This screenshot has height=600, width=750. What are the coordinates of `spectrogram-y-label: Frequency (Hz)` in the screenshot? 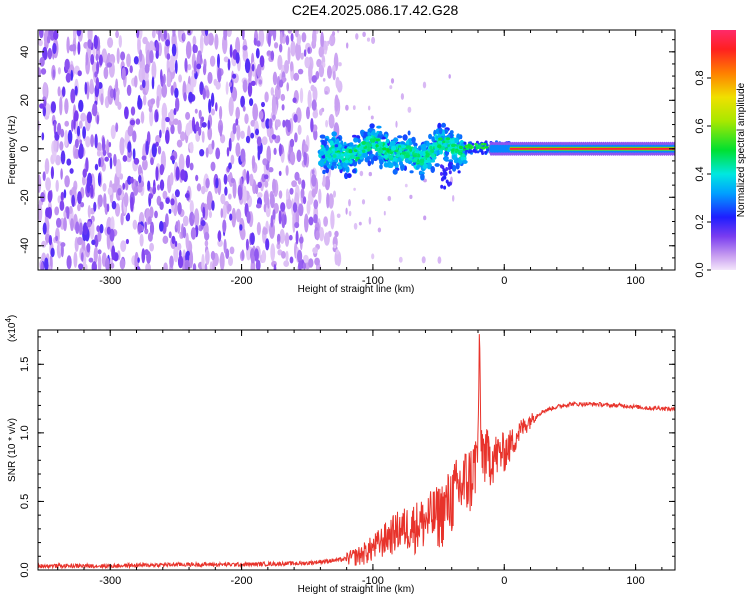 It's located at (12, 150).